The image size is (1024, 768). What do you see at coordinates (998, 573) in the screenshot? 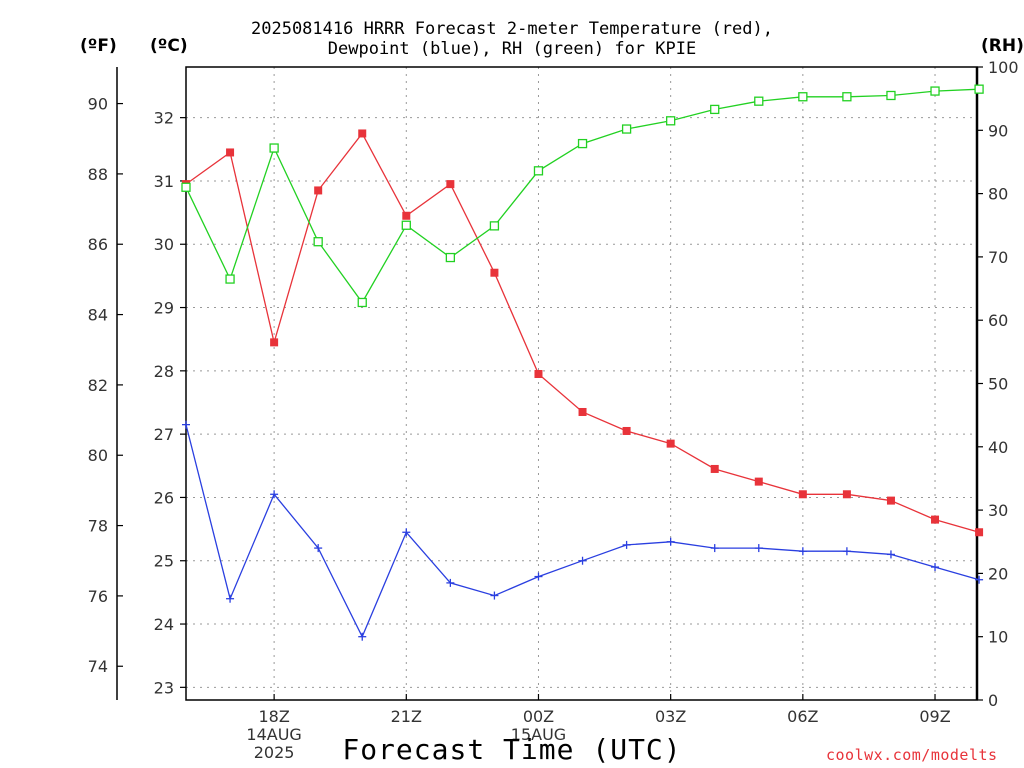
I see `rh-tick-label: 20` at bounding box center [998, 573].